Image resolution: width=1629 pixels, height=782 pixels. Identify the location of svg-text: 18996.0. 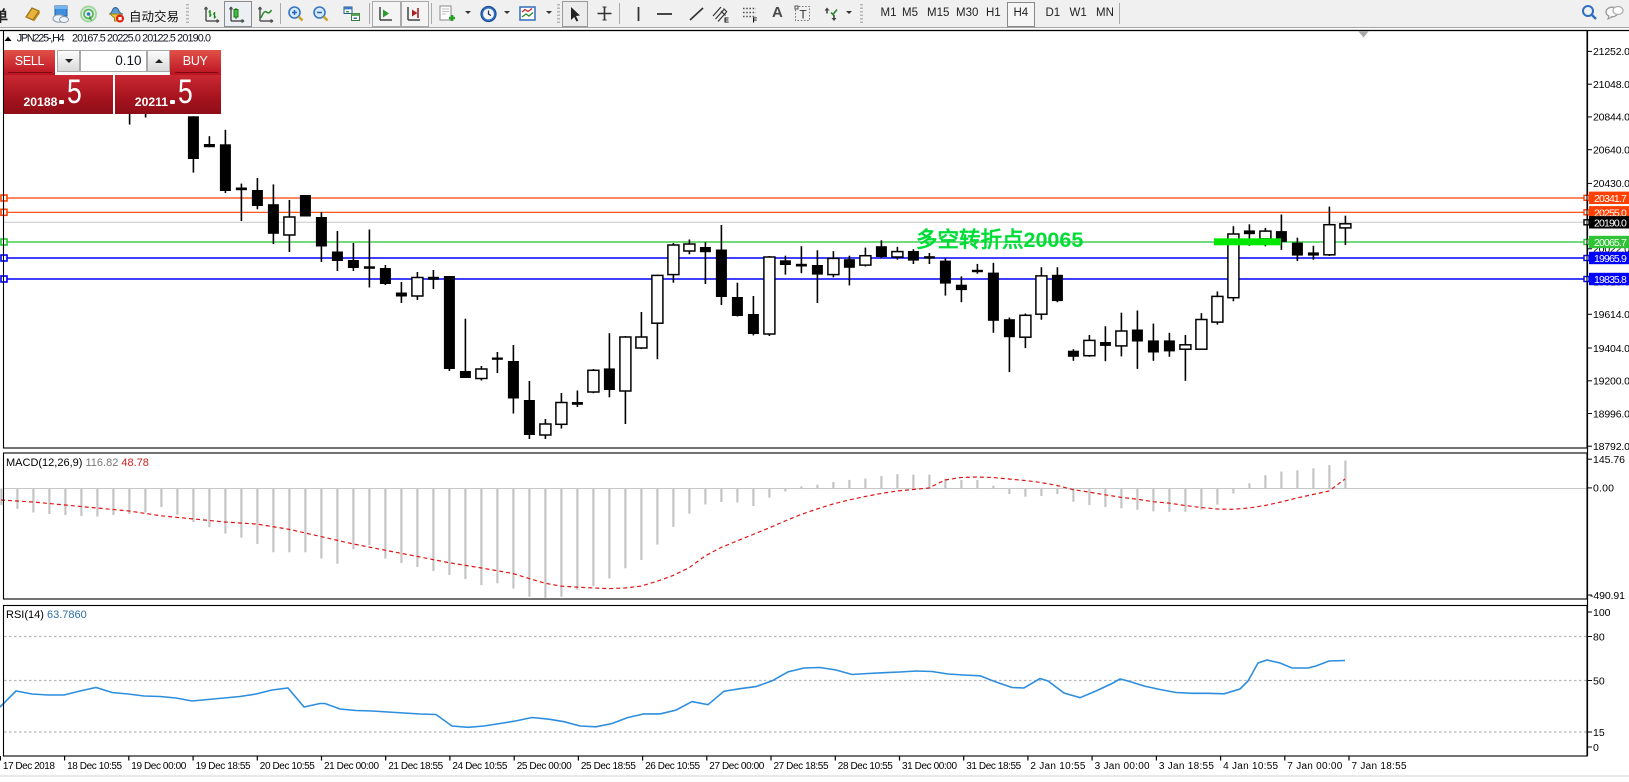
(1611, 414).